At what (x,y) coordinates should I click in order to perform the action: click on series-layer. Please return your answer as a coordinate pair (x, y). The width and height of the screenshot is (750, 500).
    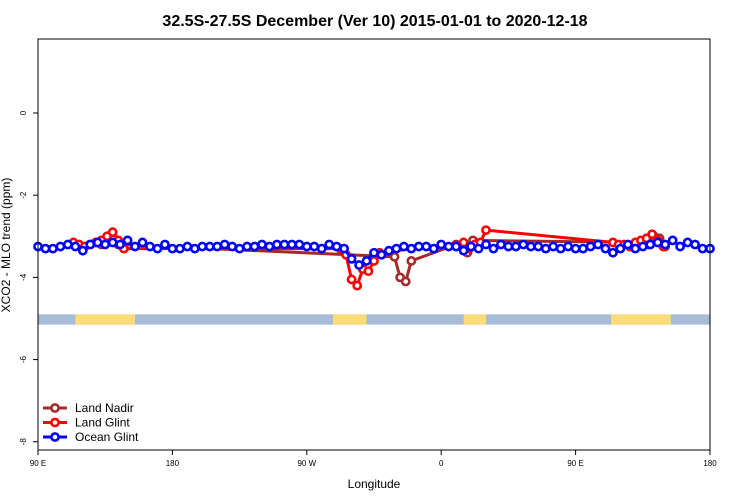
    Looking at the image, I should click on (374, 258).